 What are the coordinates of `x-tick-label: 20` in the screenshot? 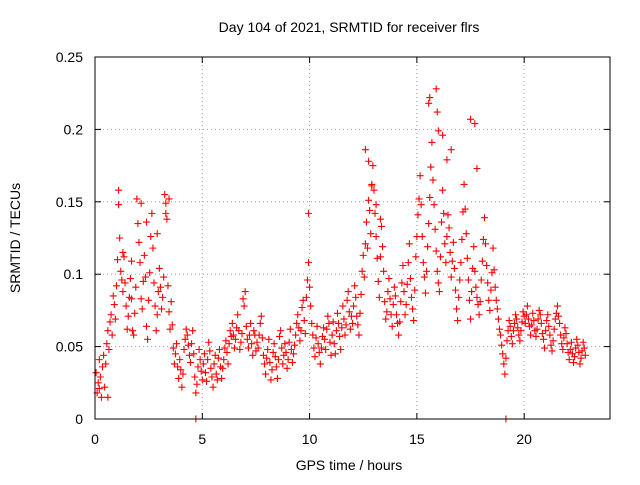 It's located at (524, 439).